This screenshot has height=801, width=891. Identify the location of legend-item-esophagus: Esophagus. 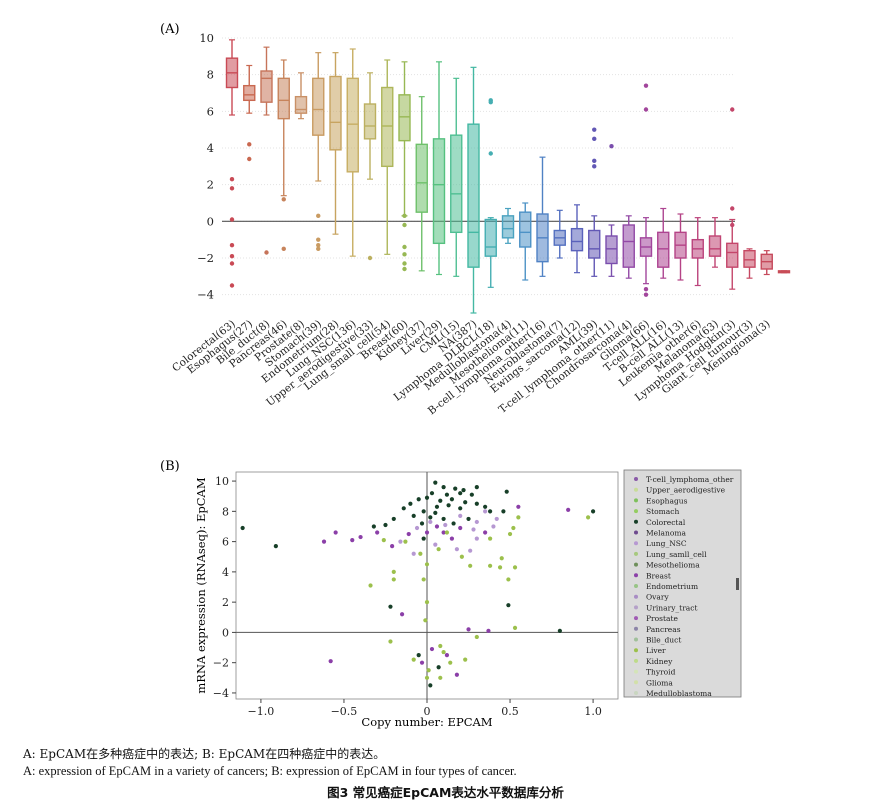
(661, 500).